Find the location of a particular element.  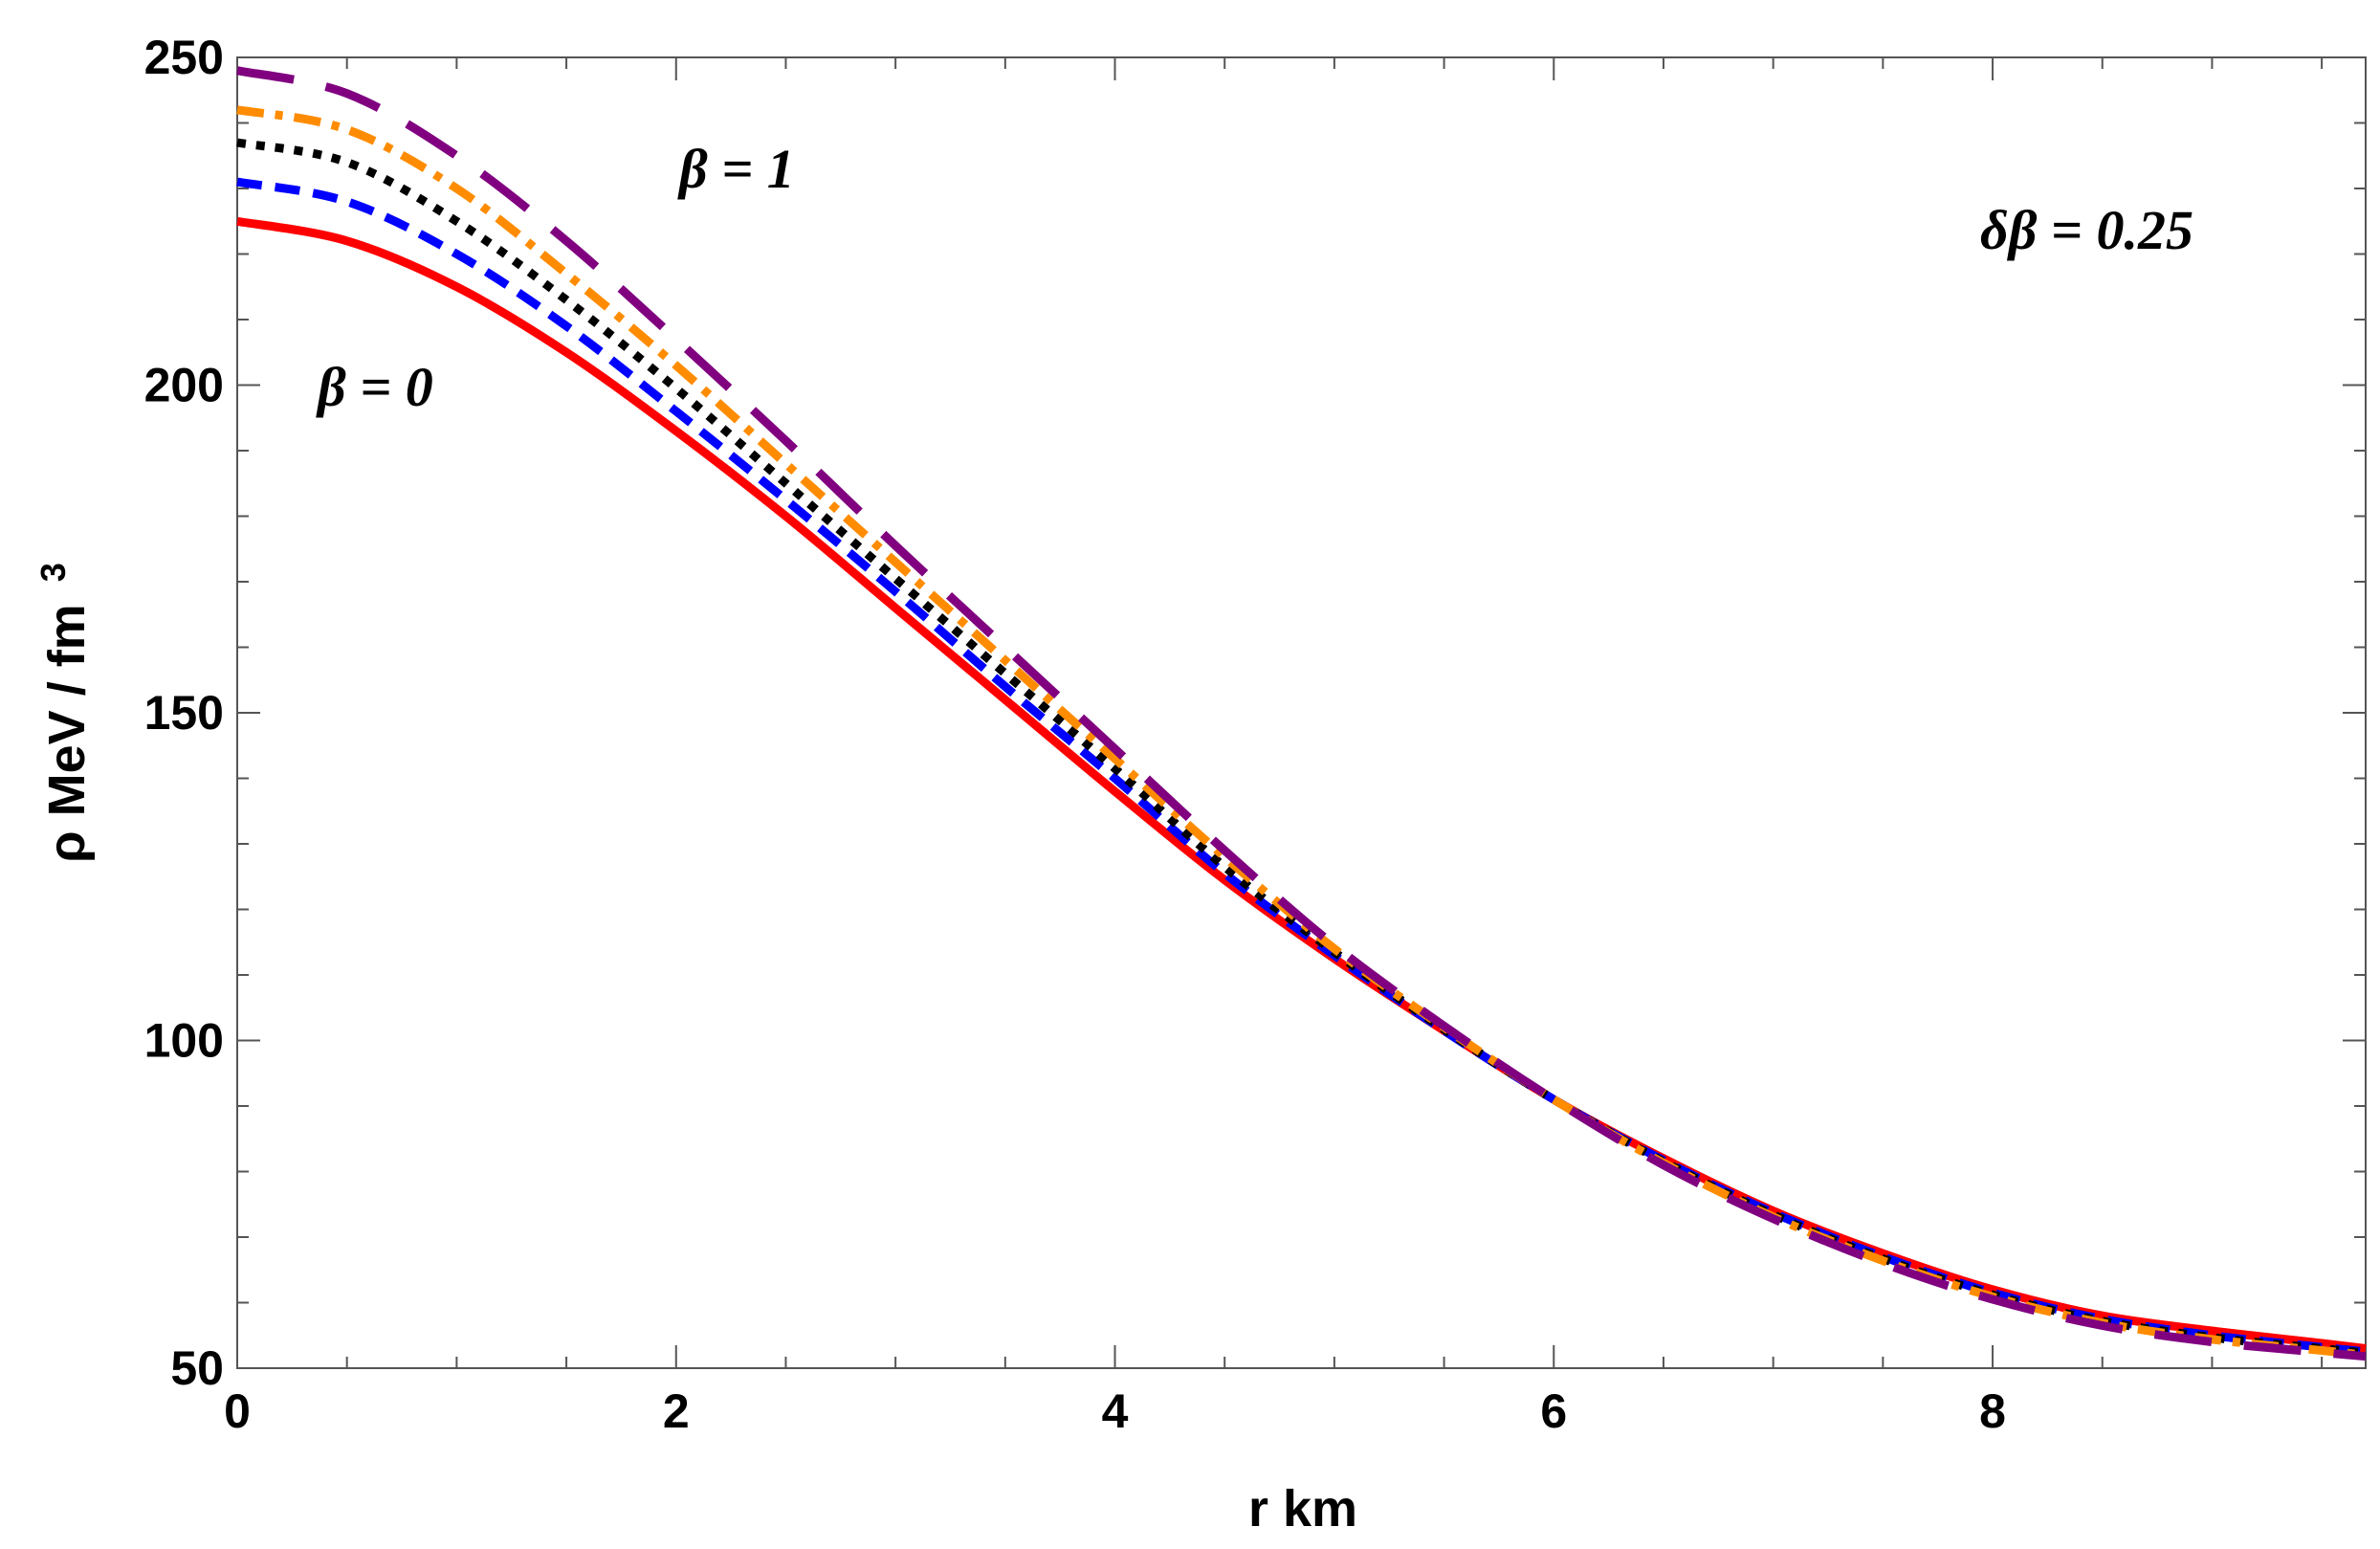

y-axis-label-exponent: 3 is located at coordinates (53, 572).